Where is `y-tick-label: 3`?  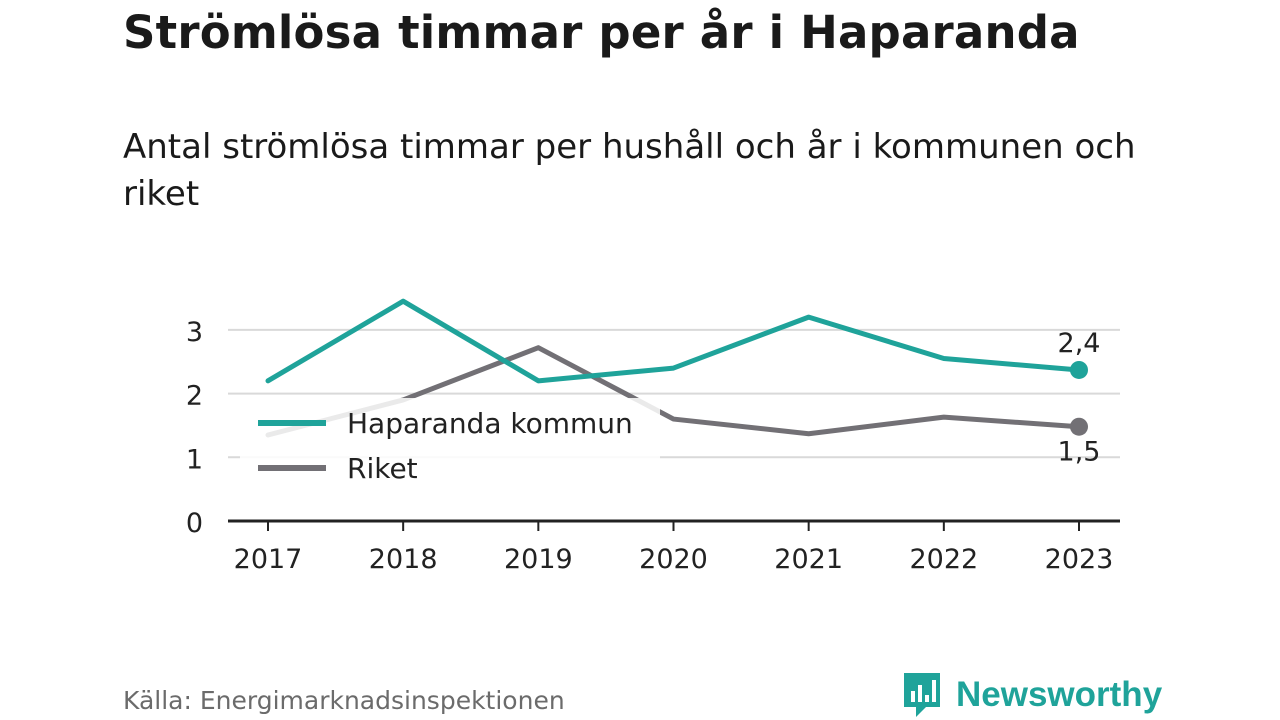
y-tick-label: 3 is located at coordinates (194, 332).